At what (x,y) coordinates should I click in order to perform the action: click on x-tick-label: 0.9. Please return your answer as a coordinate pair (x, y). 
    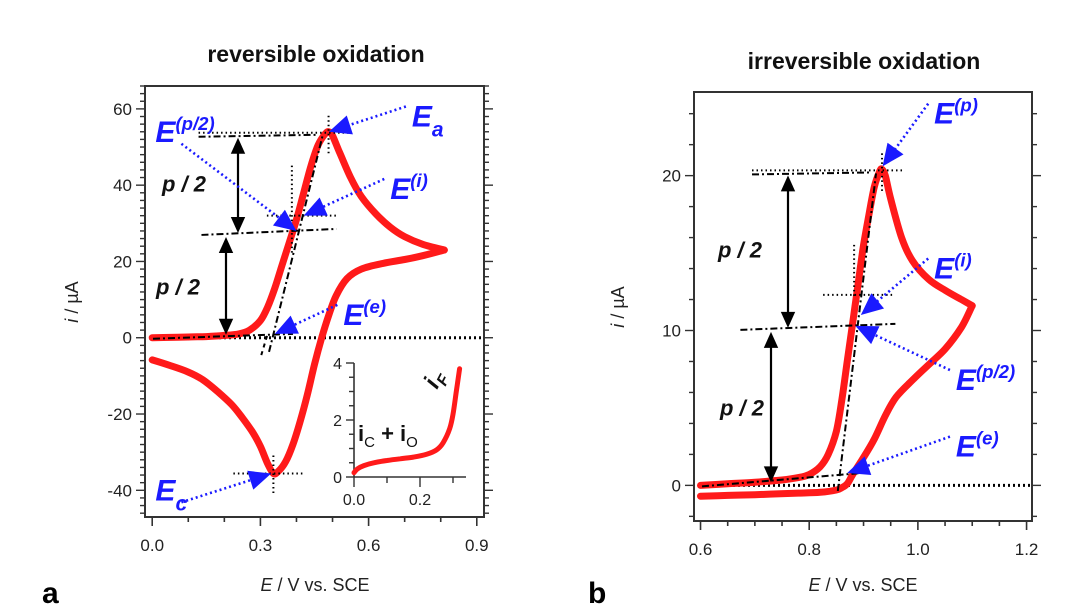
    Looking at the image, I should click on (477, 545).